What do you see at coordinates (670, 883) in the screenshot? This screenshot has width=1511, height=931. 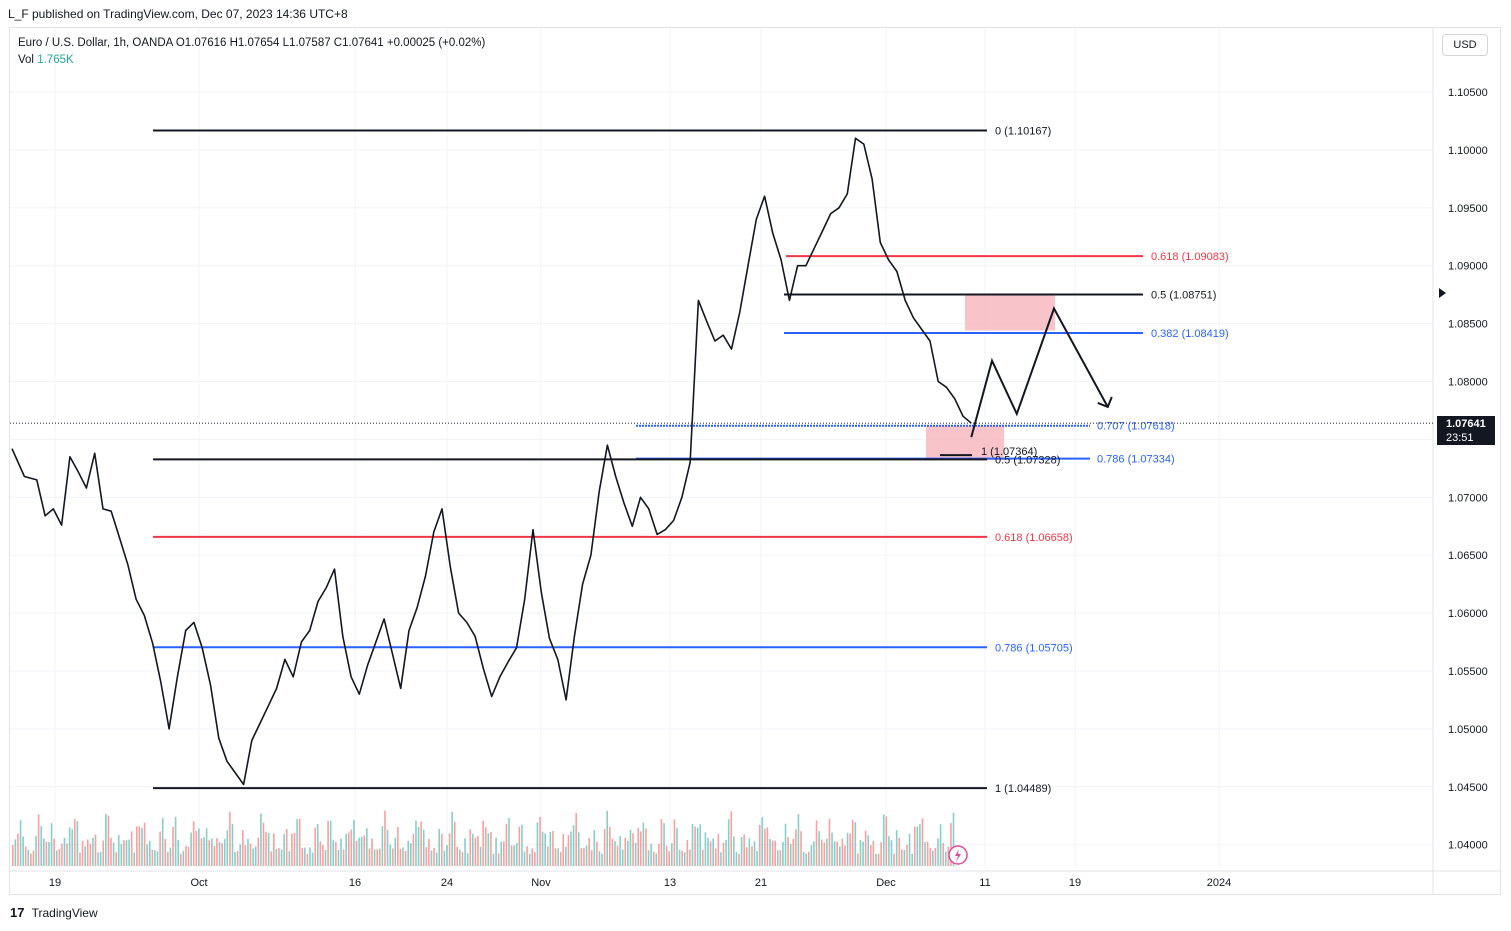 I see `x-tick-label: 13` at bounding box center [670, 883].